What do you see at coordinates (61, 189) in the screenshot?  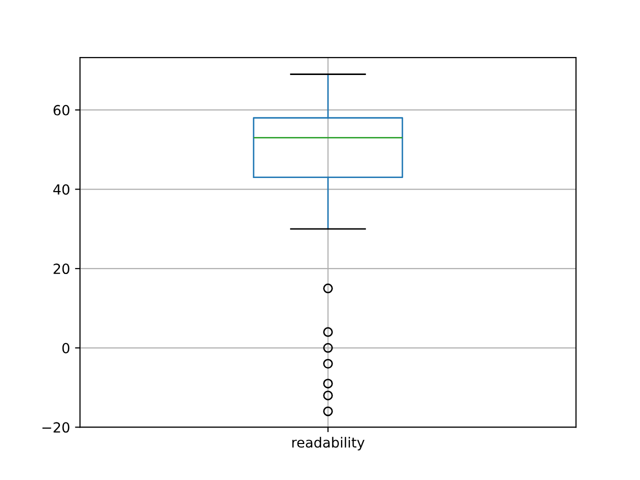 I see `y-tick-label: 40` at bounding box center [61, 189].